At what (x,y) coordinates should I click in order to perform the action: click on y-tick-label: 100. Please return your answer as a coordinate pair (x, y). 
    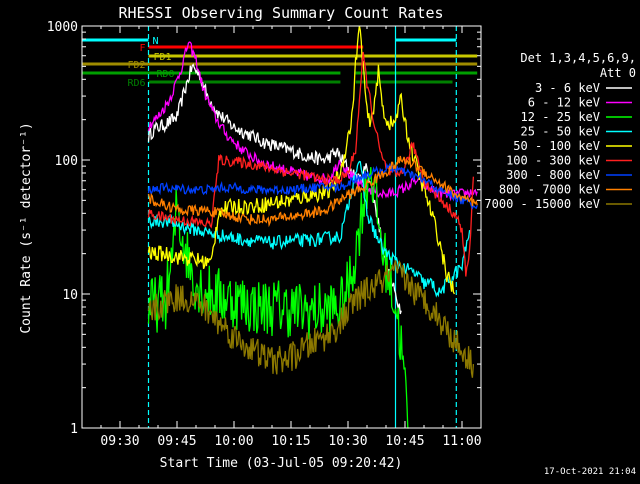
    Looking at the image, I should click on (66, 161).